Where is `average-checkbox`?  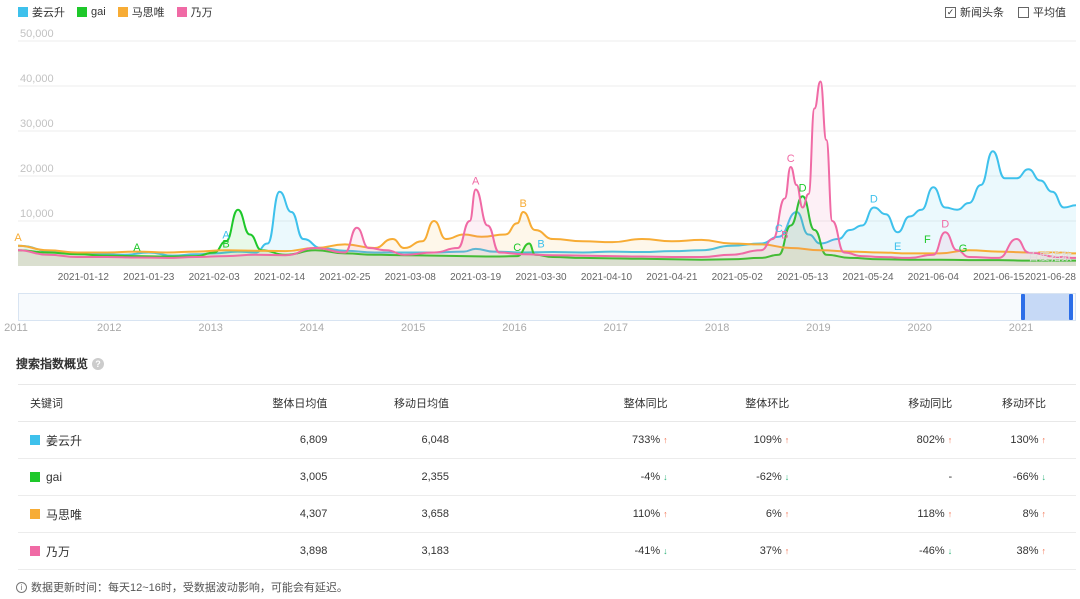 average-checkbox is located at coordinates (1023, 12).